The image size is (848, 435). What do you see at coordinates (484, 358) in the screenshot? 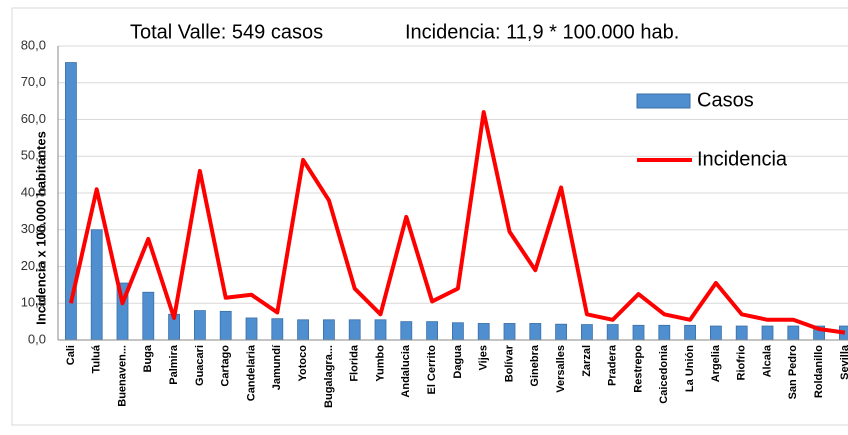
I see `x-tick-label: Vijes` at bounding box center [484, 358].